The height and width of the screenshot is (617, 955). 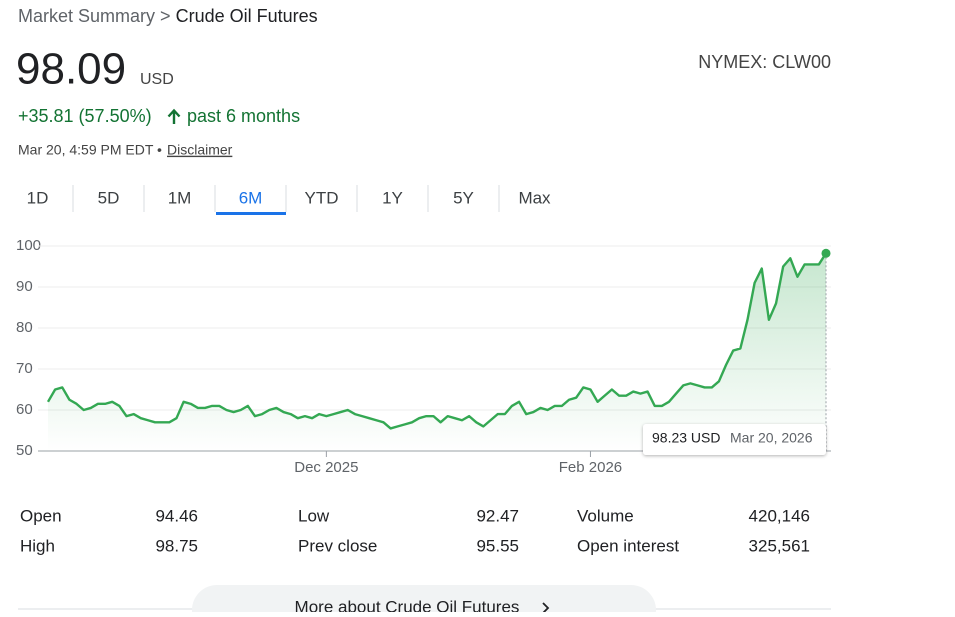 I want to click on stat-value: 325,561, so click(x=779, y=545).